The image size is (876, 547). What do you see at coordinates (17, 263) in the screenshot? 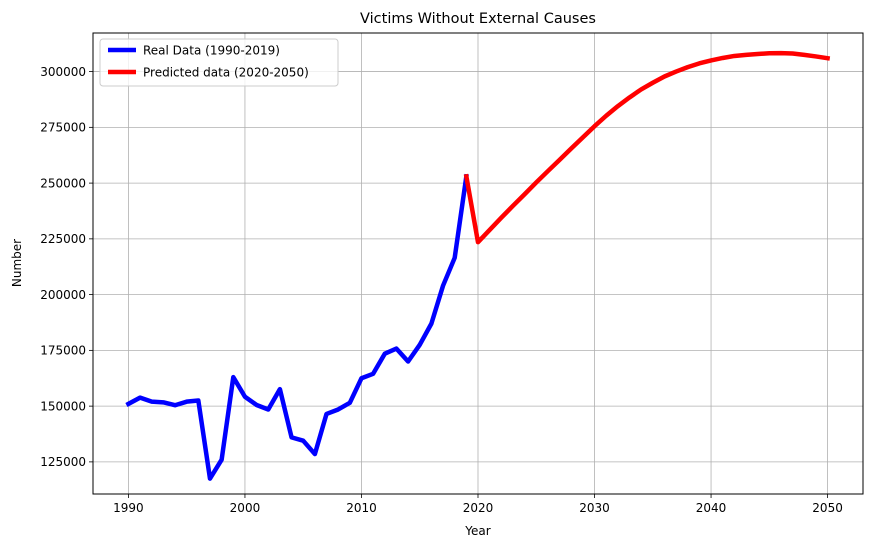
I see `y-axis-label: Number` at bounding box center [17, 263].